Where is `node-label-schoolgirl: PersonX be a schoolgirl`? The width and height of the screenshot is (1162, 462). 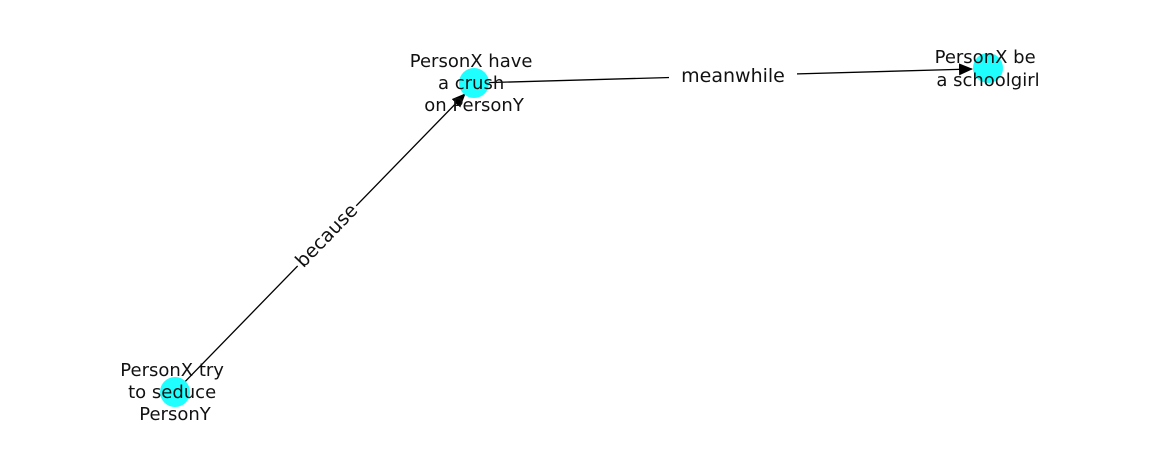 node-label-schoolgirl: PersonX be a schoolgirl is located at coordinates (988, 69).